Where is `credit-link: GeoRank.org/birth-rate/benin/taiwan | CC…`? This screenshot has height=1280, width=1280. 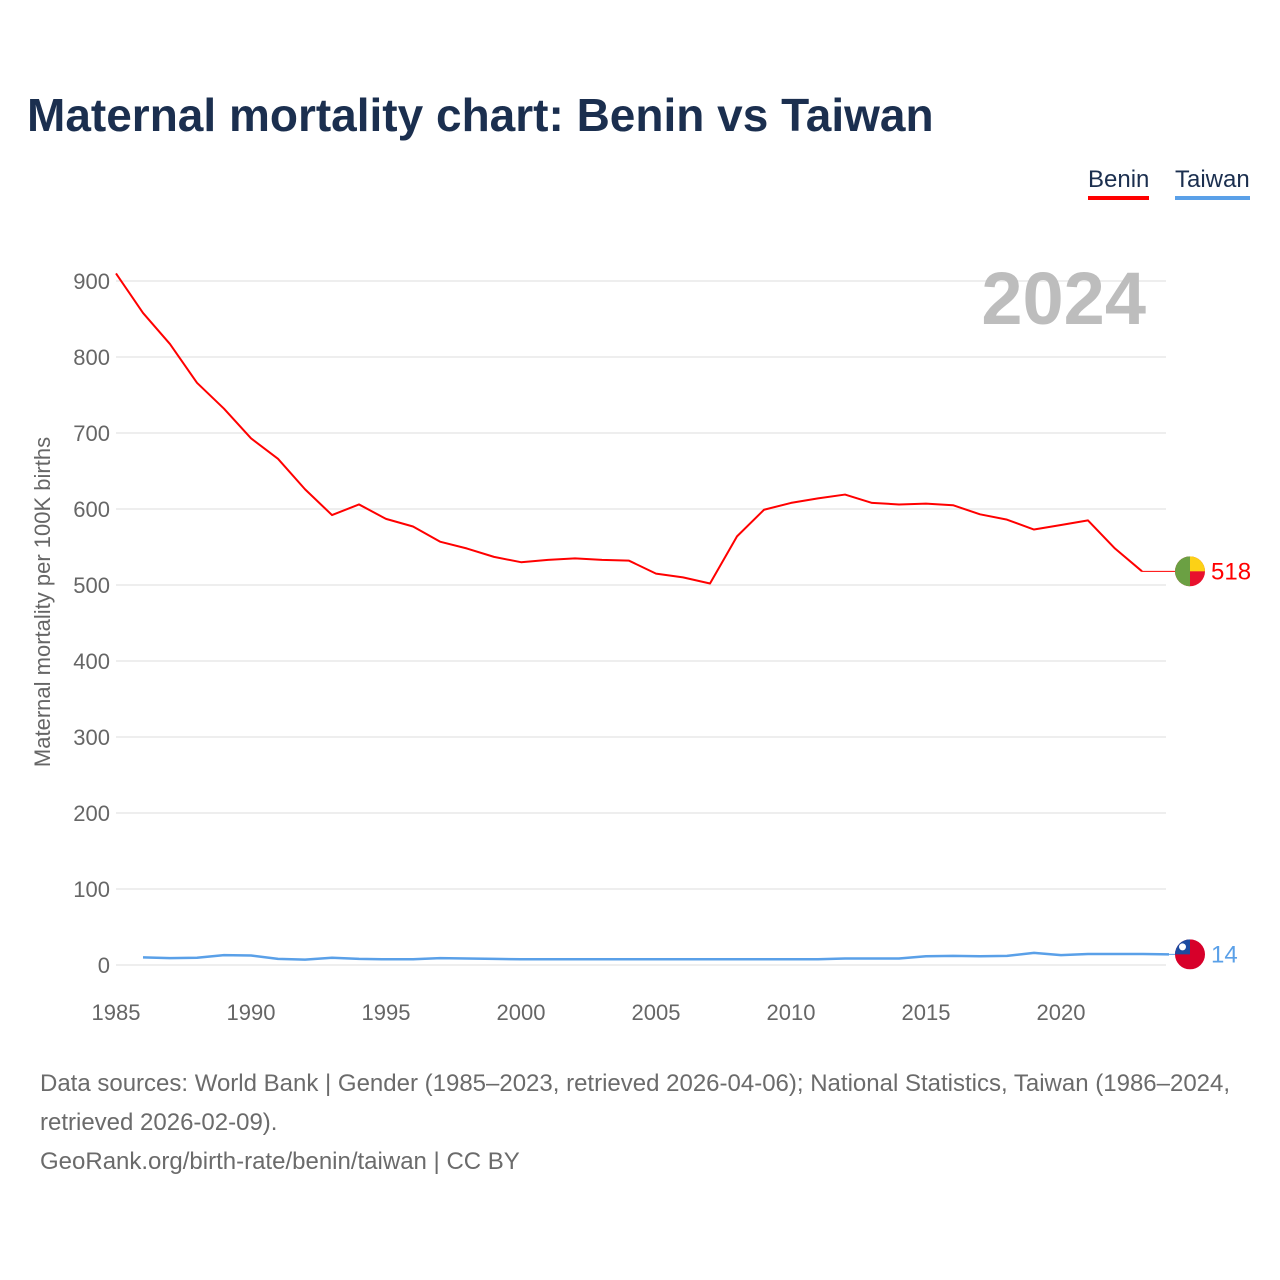 credit-link: GeoRank.org/birth-rate/benin/taiwan | CC… is located at coordinates (280, 1161).